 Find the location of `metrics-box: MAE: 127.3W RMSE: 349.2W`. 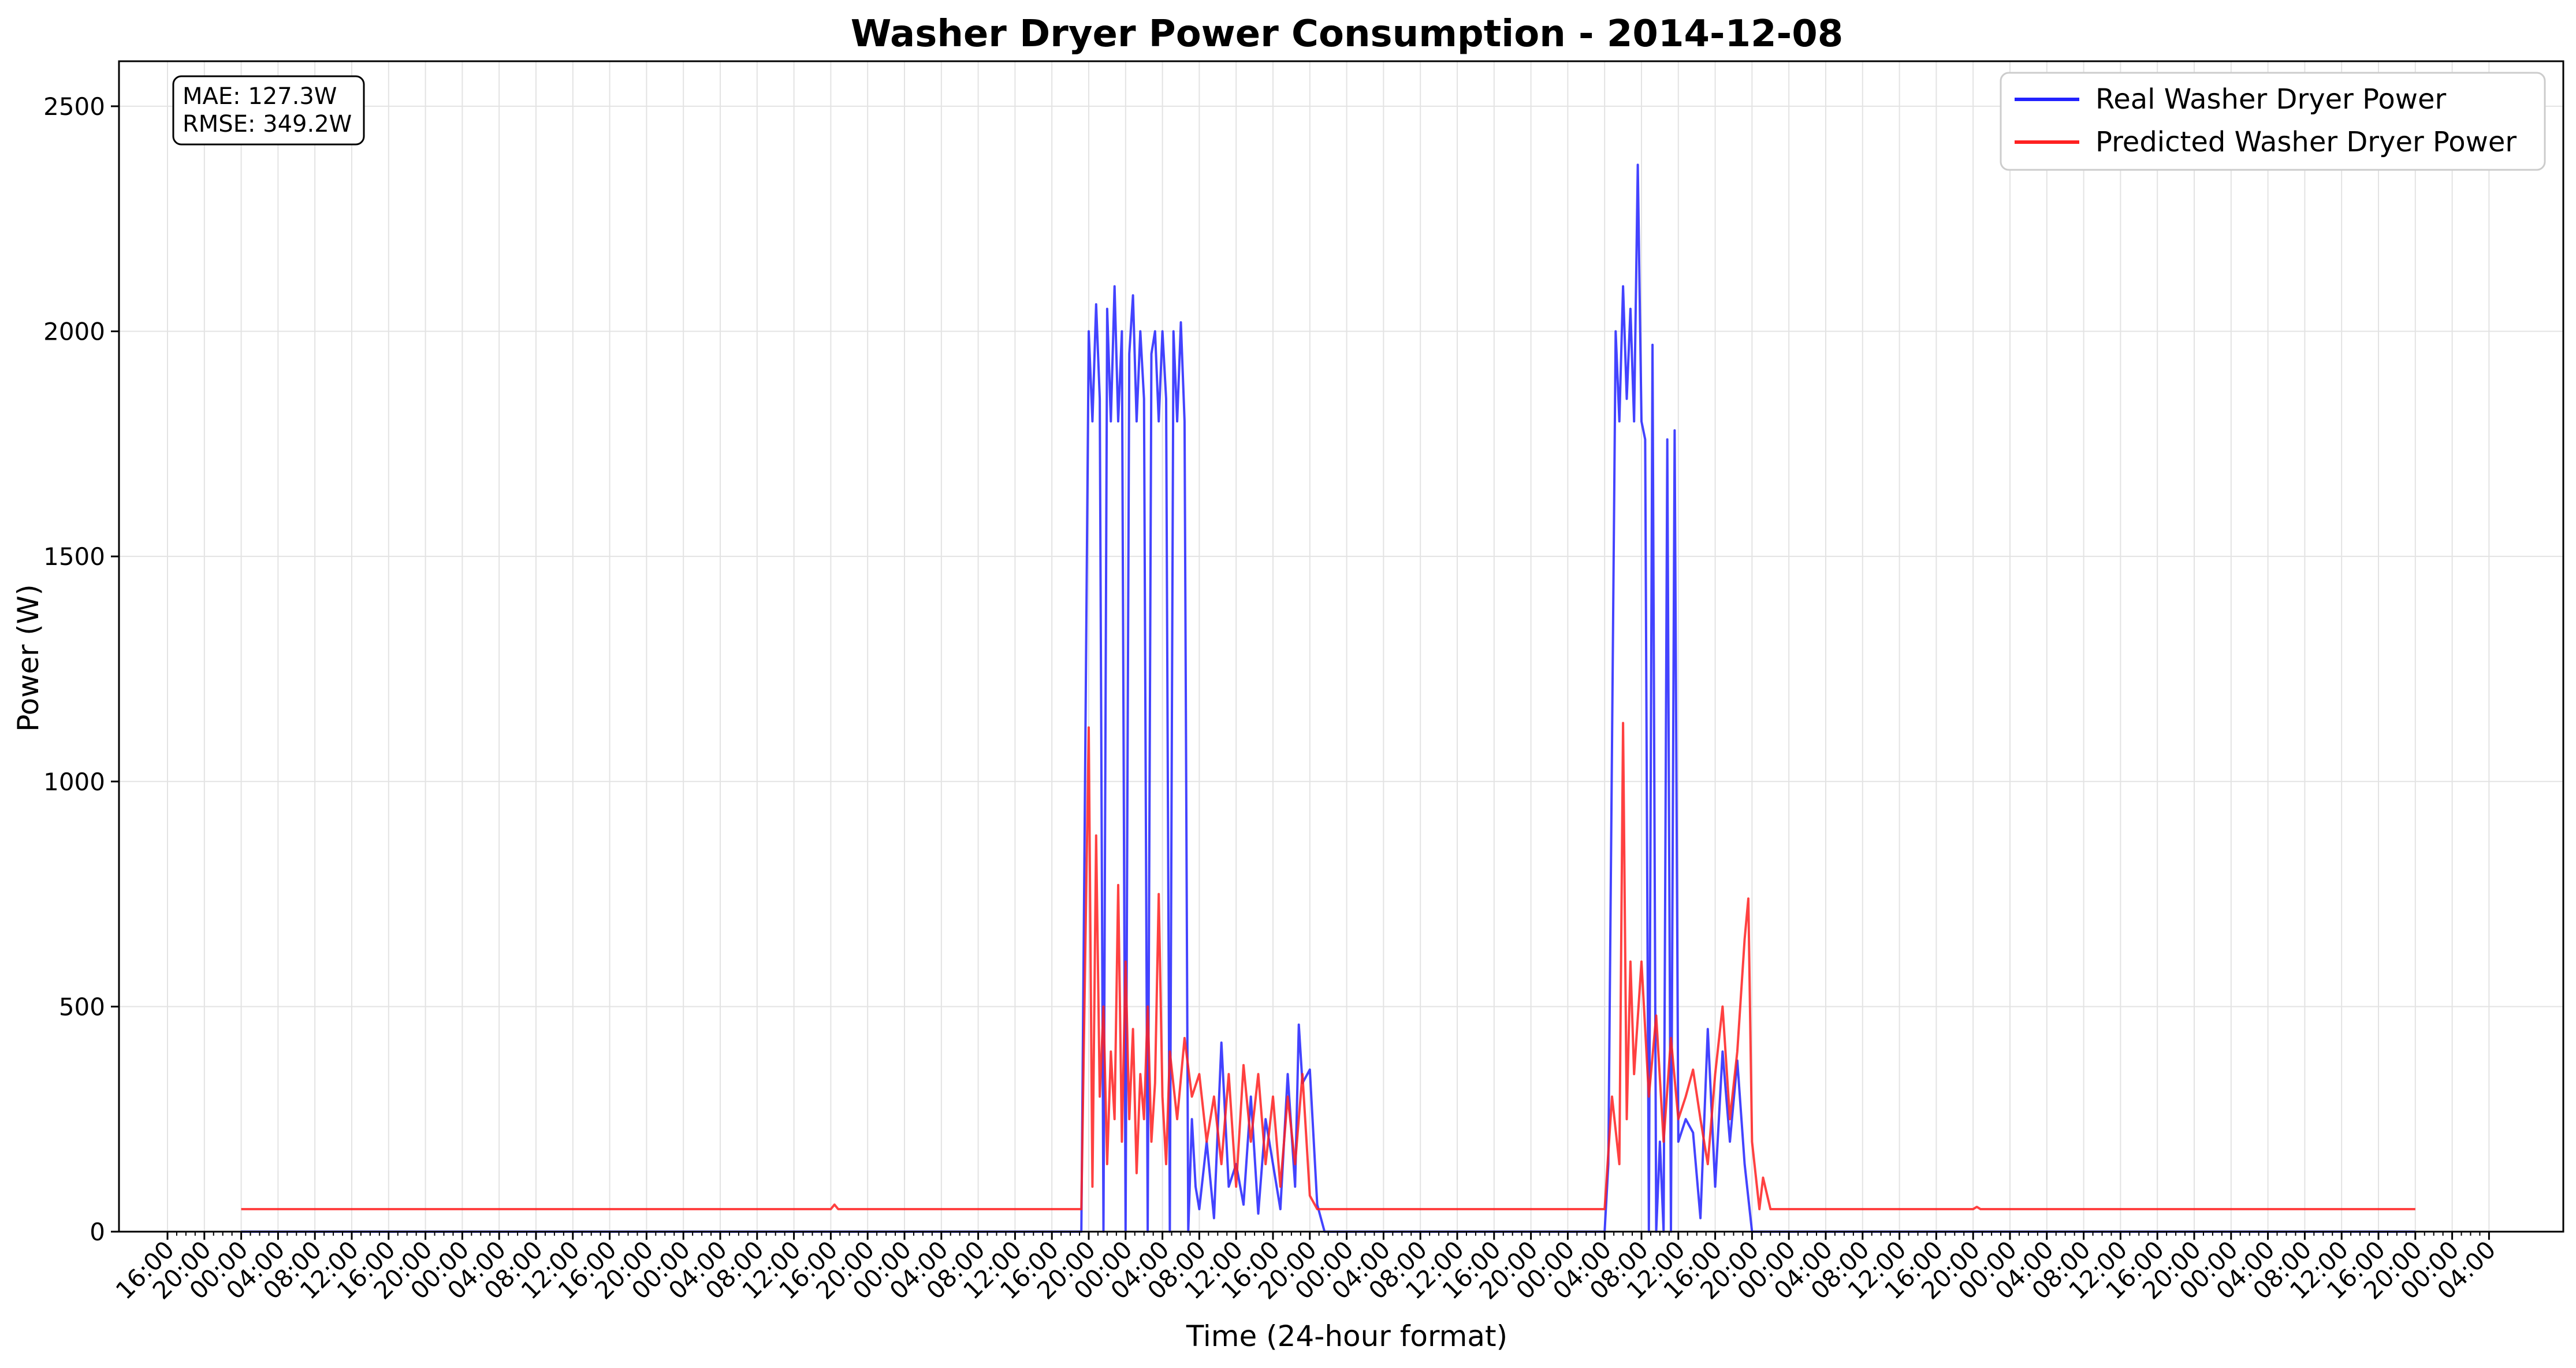

metrics-box: MAE: 127.3W RMSE: 349.2W is located at coordinates (268, 110).